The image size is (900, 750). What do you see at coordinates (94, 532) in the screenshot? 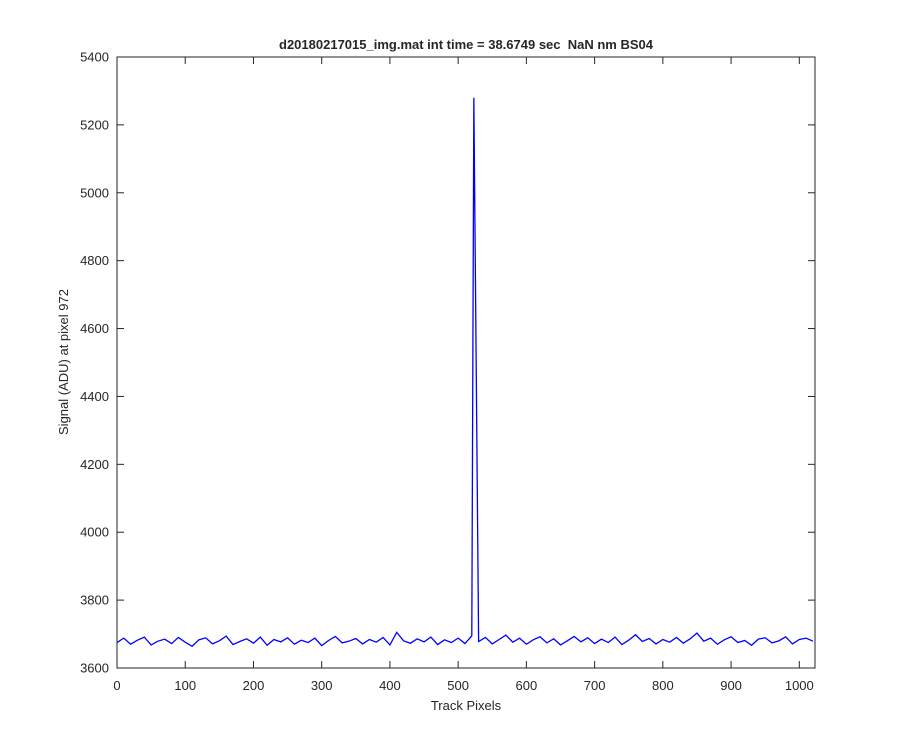
I see `y-tick-label: 4000` at bounding box center [94, 532].